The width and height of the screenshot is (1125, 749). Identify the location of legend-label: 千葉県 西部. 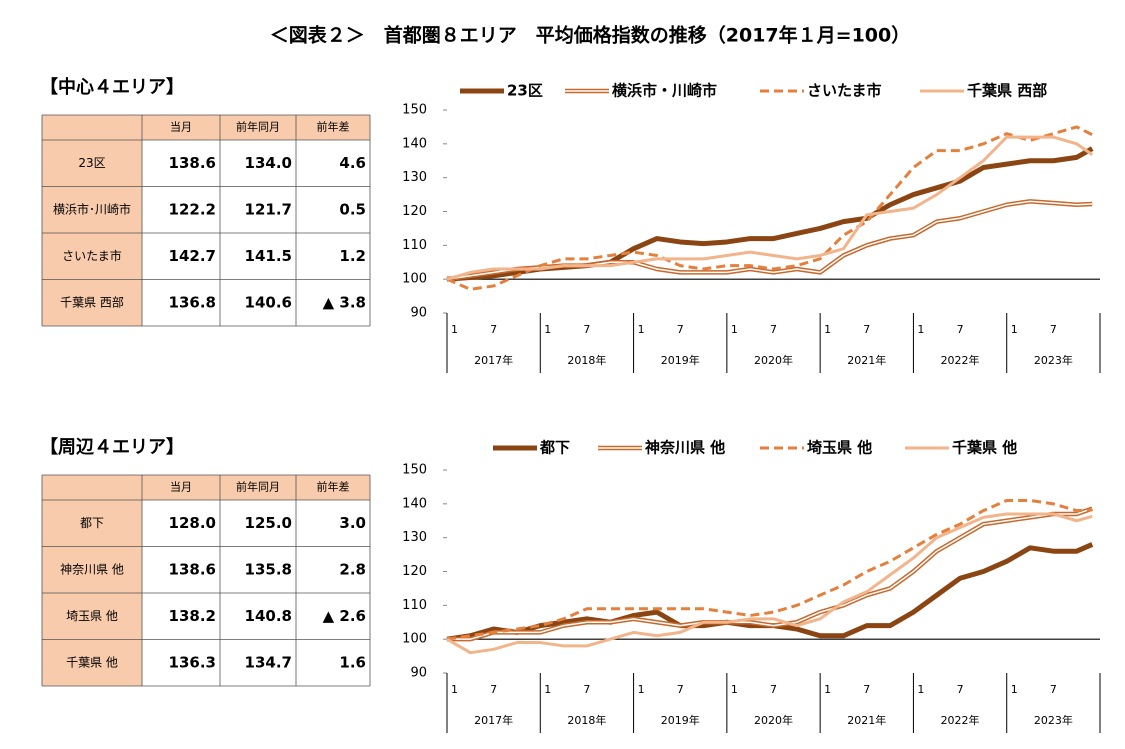
(1007, 91).